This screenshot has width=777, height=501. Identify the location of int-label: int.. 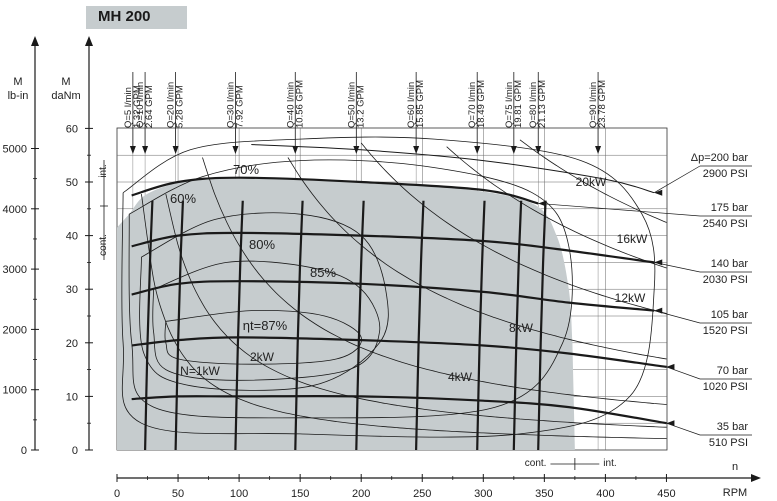
(103, 170).